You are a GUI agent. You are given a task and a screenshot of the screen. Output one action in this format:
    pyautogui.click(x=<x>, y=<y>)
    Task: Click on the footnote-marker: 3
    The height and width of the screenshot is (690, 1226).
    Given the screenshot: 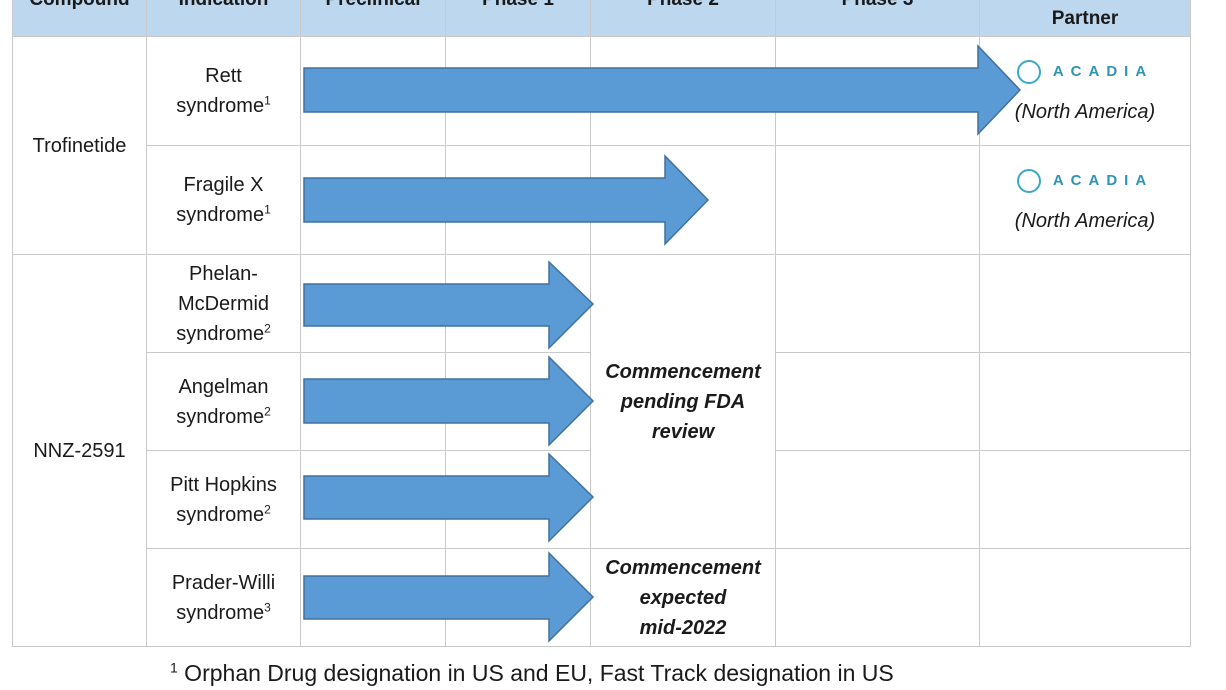 What is the action you would take?
    pyautogui.click(x=267, y=606)
    